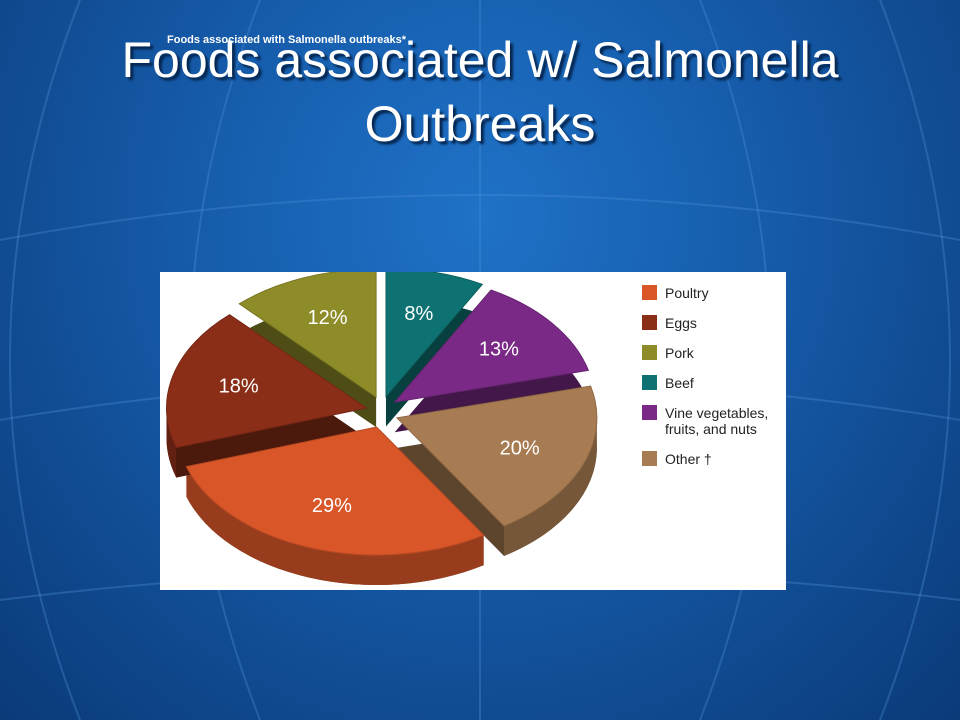  Describe the element at coordinates (520, 448) in the screenshot. I see `data-label: 20%` at that location.